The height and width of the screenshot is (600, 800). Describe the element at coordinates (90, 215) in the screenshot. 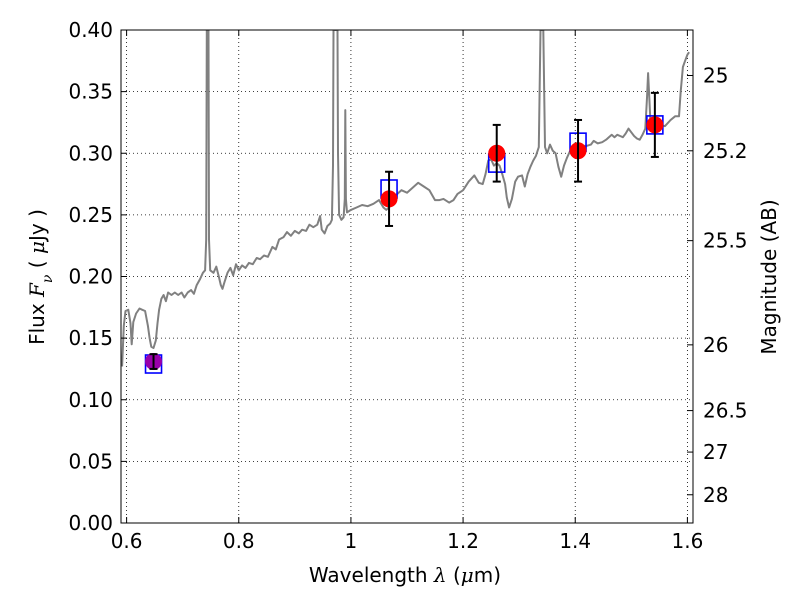

I see `y-tick-label: 0.25` at that location.